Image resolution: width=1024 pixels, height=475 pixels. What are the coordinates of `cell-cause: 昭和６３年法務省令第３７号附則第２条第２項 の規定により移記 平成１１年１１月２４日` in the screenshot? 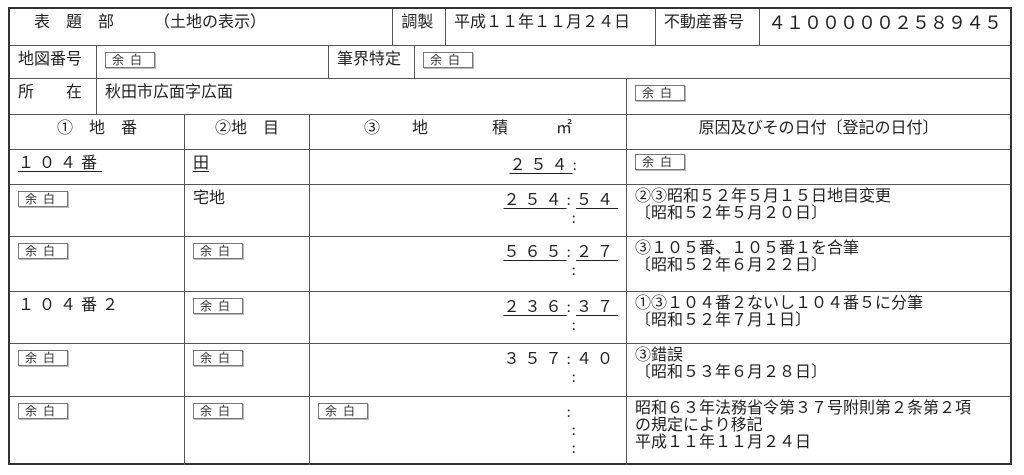 It's located at (818, 431).